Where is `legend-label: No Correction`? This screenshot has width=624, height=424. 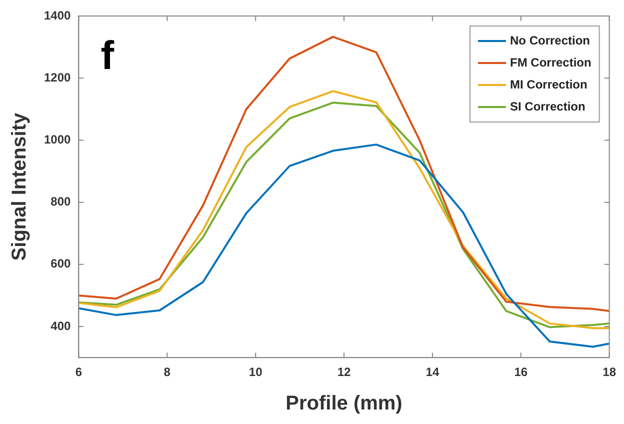 legend-label: No Correction is located at coordinates (550, 40).